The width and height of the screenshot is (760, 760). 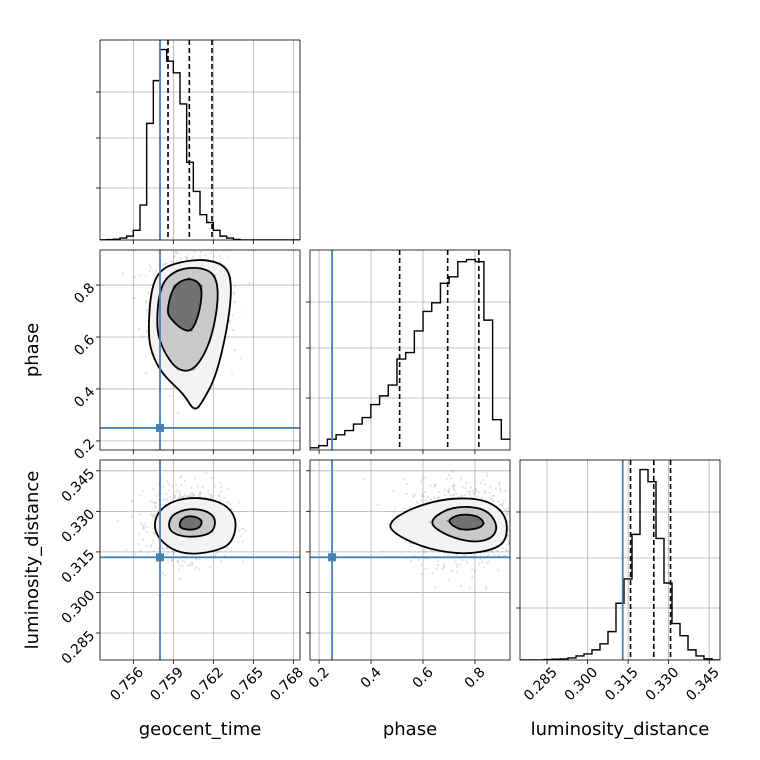 What do you see at coordinates (32, 350) in the screenshot?
I see `y-axis-label-phase: phase` at bounding box center [32, 350].